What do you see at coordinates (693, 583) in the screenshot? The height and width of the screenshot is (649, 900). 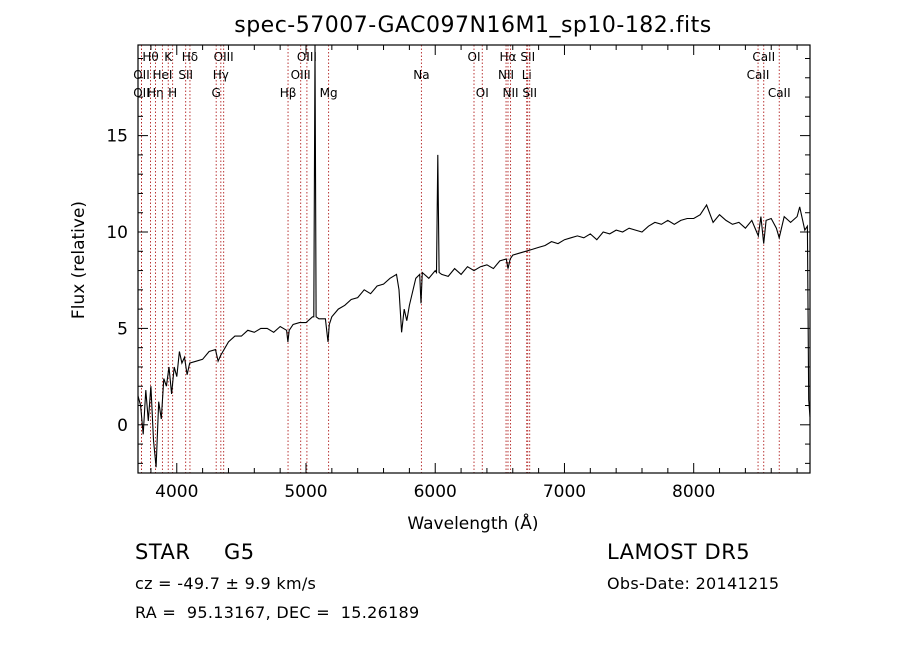 I see `obs-date-text: Obs-Date: 20141215` at bounding box center [693, 583].